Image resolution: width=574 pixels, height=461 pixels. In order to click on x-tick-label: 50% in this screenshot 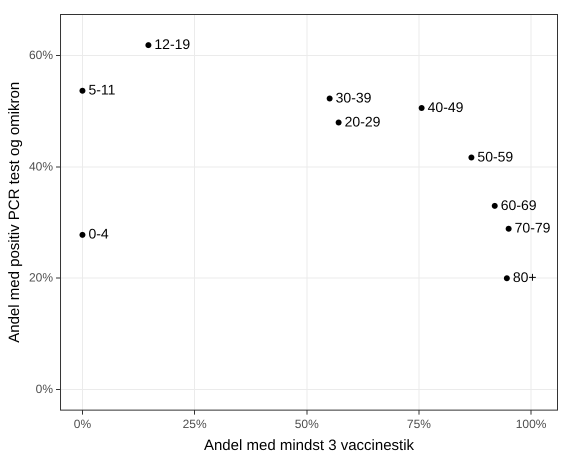, I will do `click(307, 424)`.